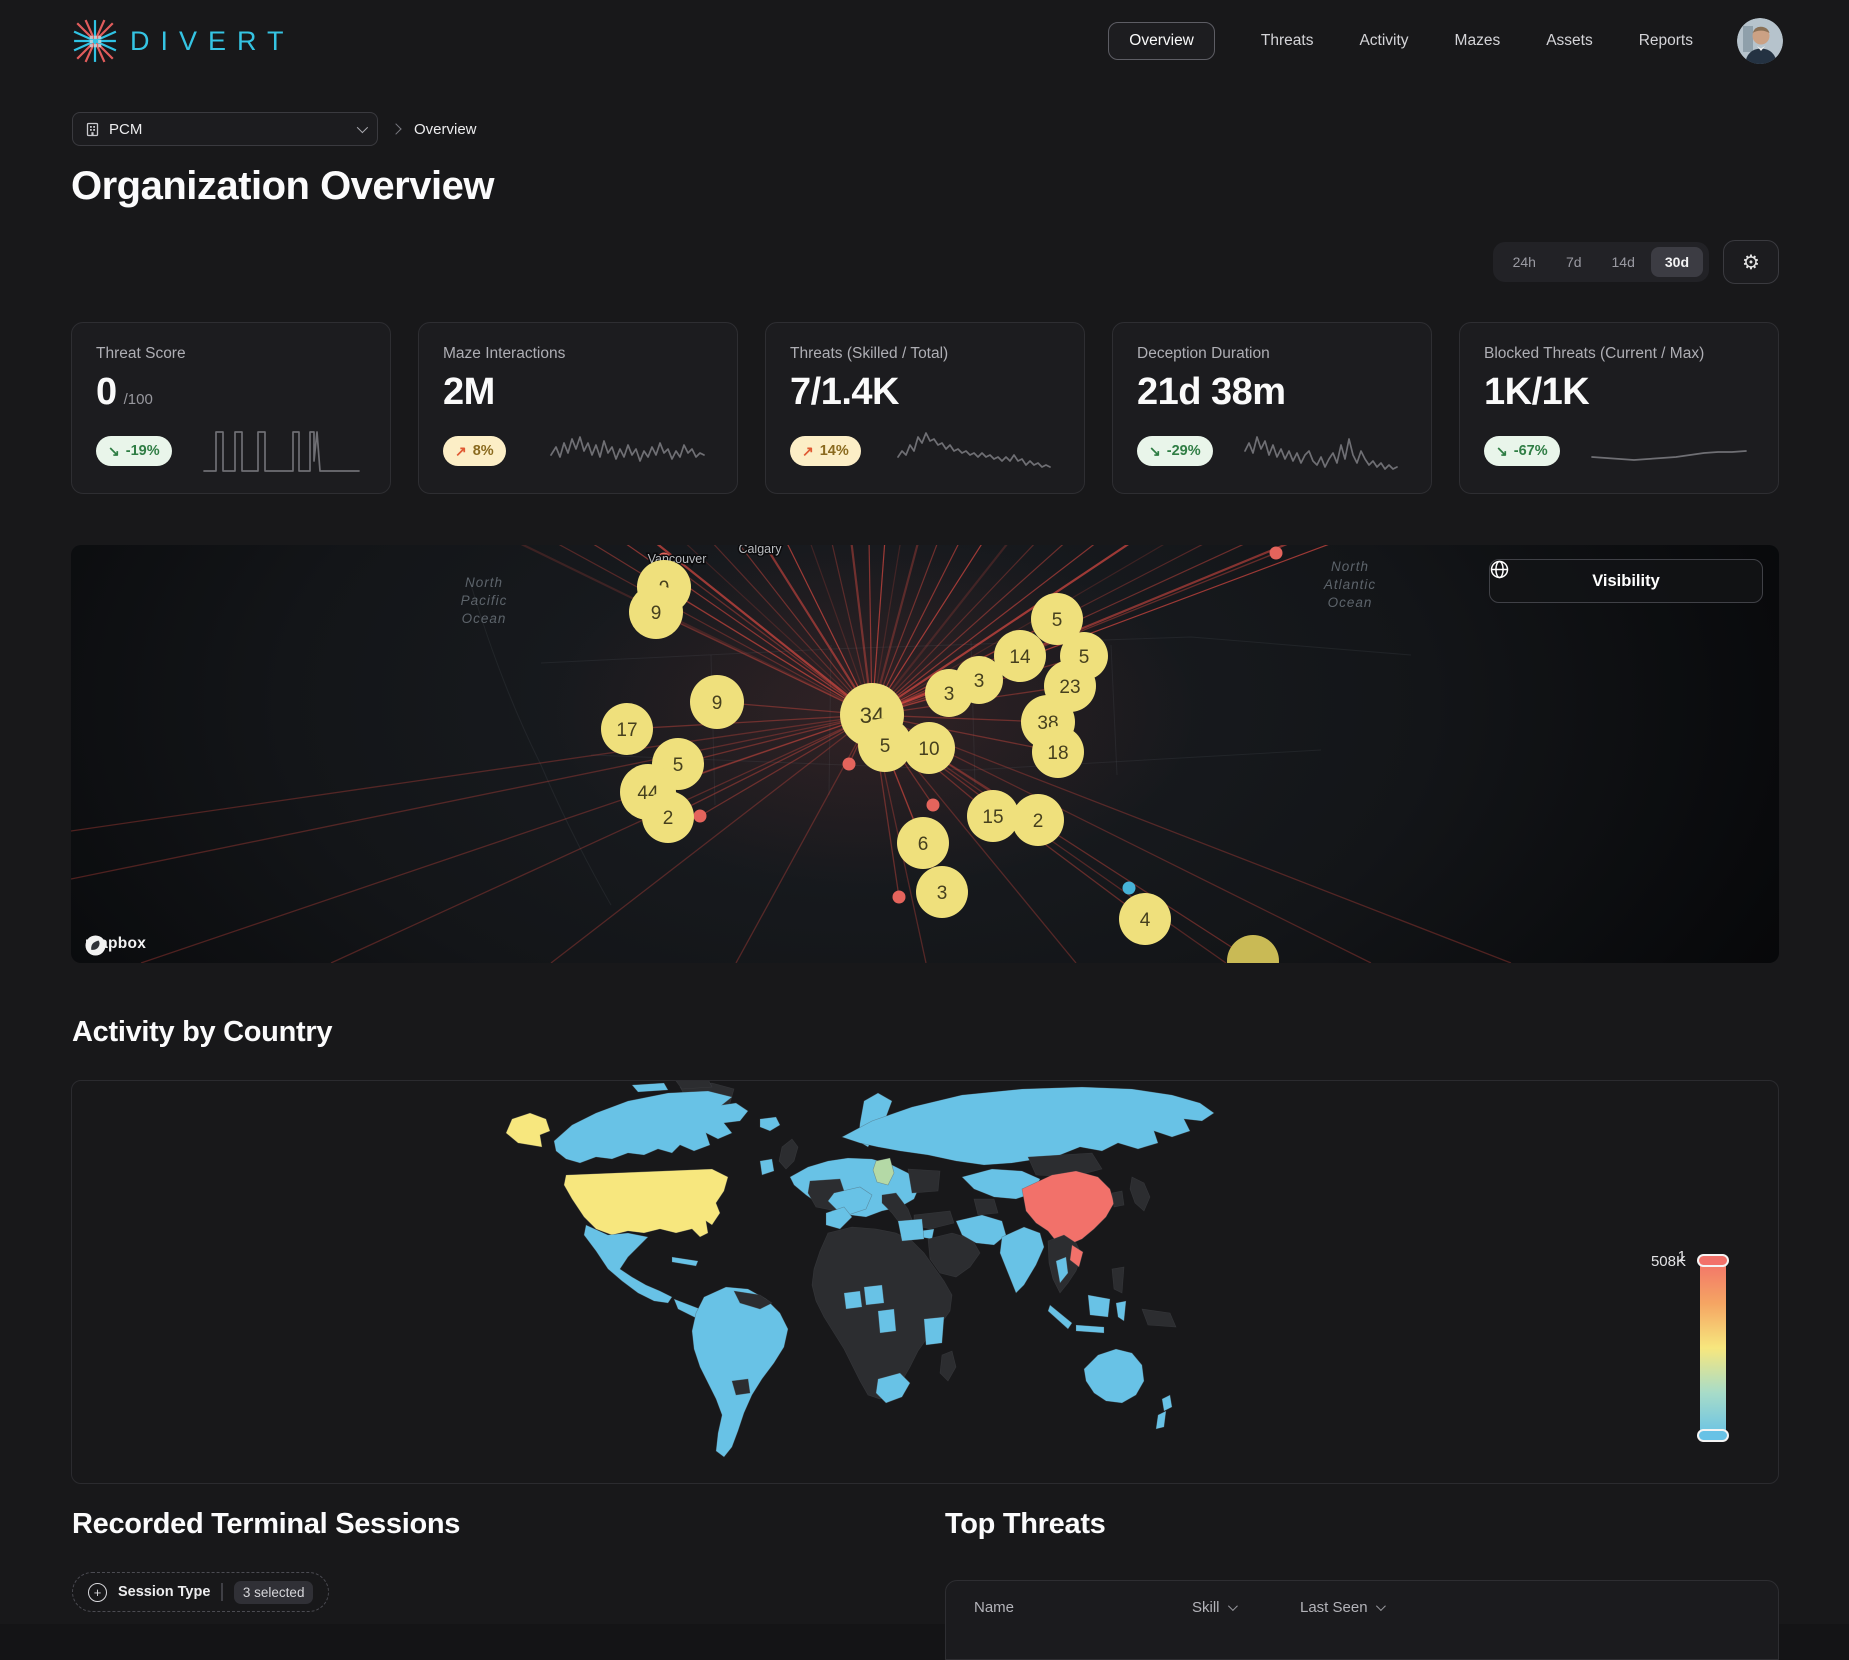  What do you see at coordinates (92, 129) in the screenshot?
I see `building-icon` at bounding box center [92, 129].